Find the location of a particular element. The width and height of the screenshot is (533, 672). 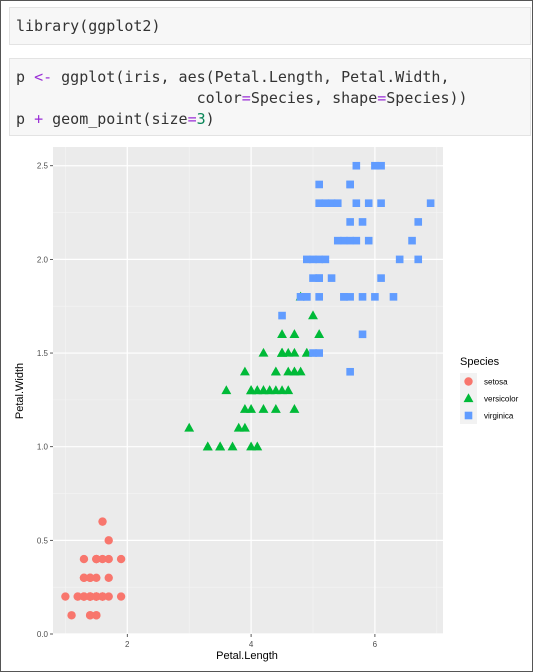

code-cell-library: library(ggplot2) is located at coordinates (270, 26).